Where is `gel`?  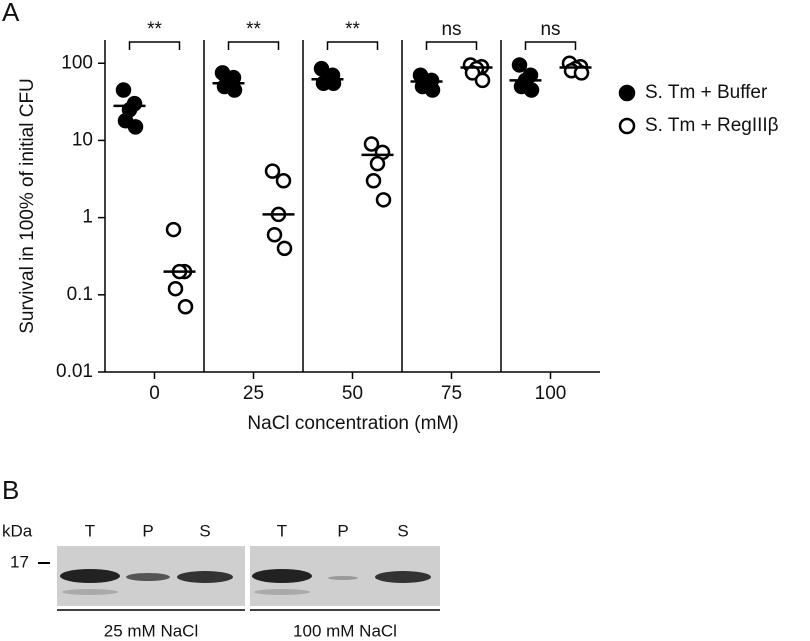 gel is located at coordinates (239, 578).